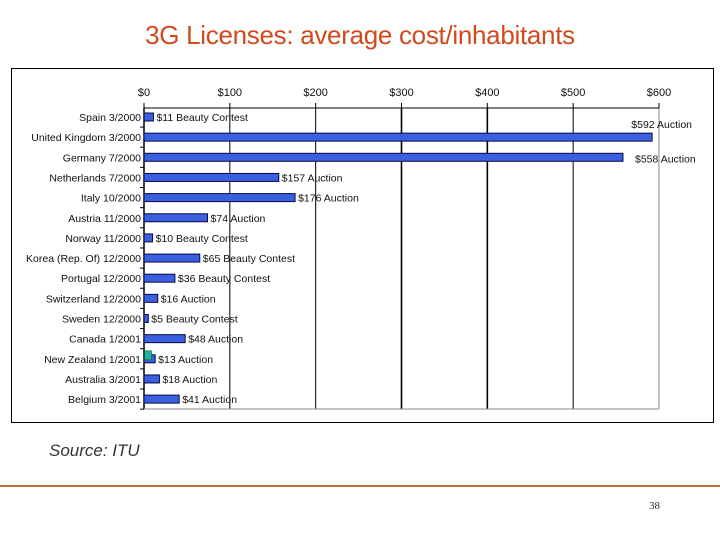 This screenshot has width=720, height=540. Describe the element at coordinates (92, 360) in the screenshot. I see `category-label: New Zealand 1/2001` at that location.